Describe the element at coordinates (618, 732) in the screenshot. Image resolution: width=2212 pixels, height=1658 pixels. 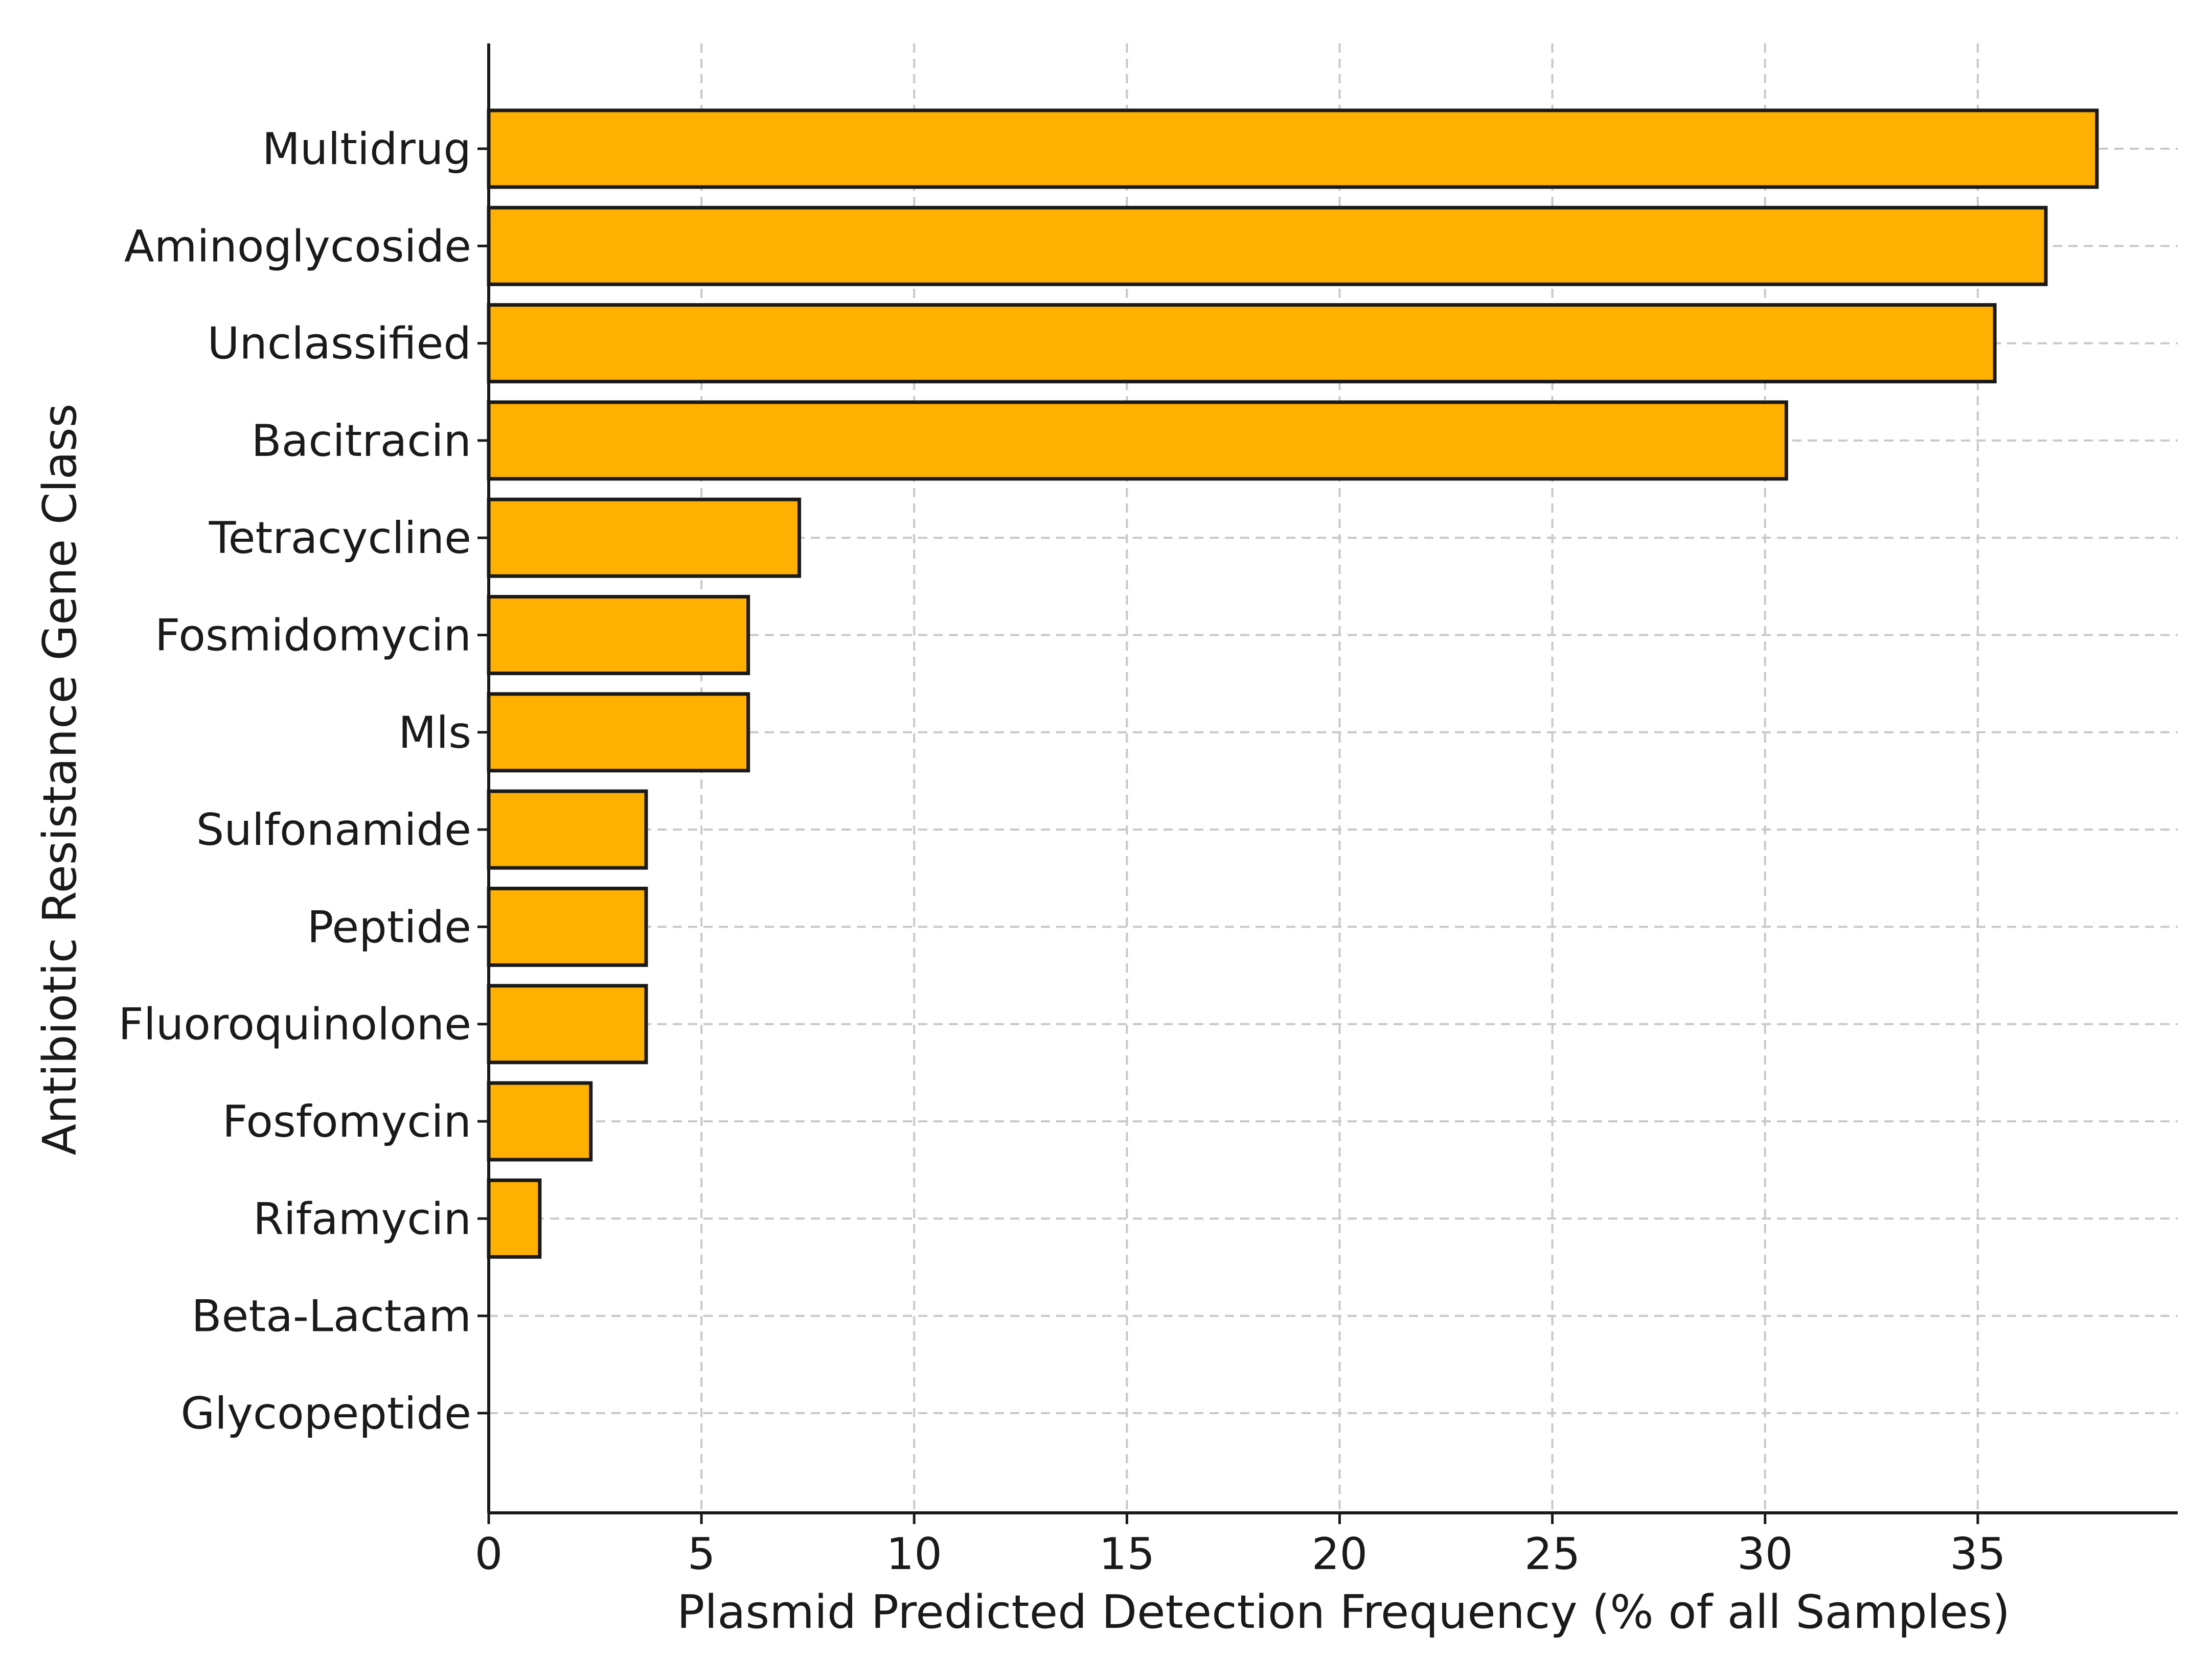
I see `bar-mls` at that location.